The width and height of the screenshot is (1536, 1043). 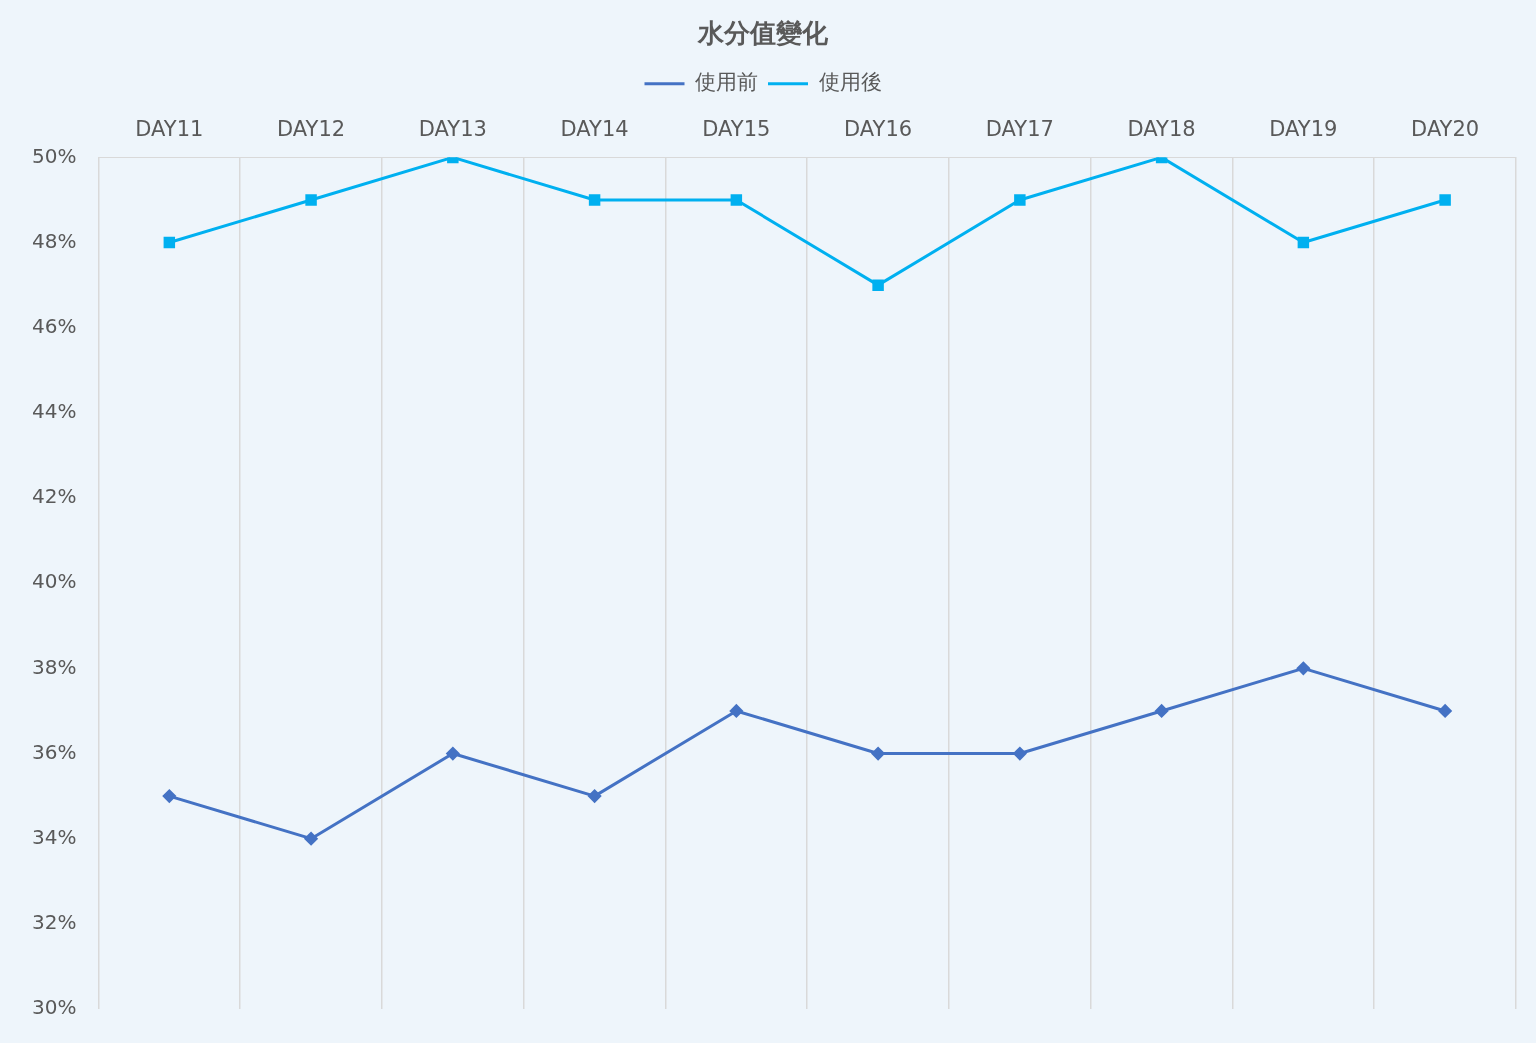 What do you see at coordinates (54, 751) in the screenshot?
I see `y-tick-label: 36%` at bounding box center [54, 751].